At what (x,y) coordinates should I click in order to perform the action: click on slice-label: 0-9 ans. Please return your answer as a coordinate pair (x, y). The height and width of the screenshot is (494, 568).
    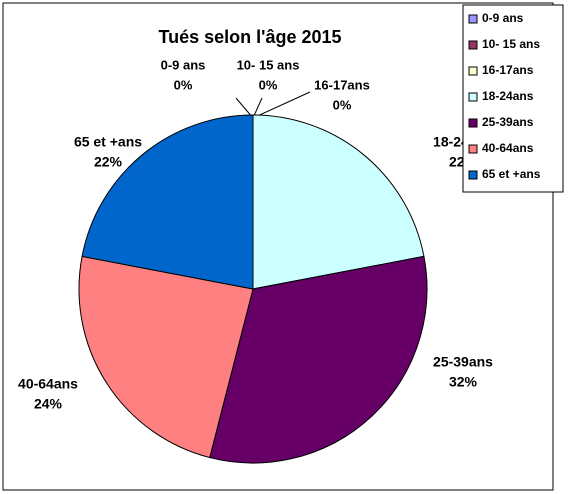
    Looking at the image, I should click on (183, 64).